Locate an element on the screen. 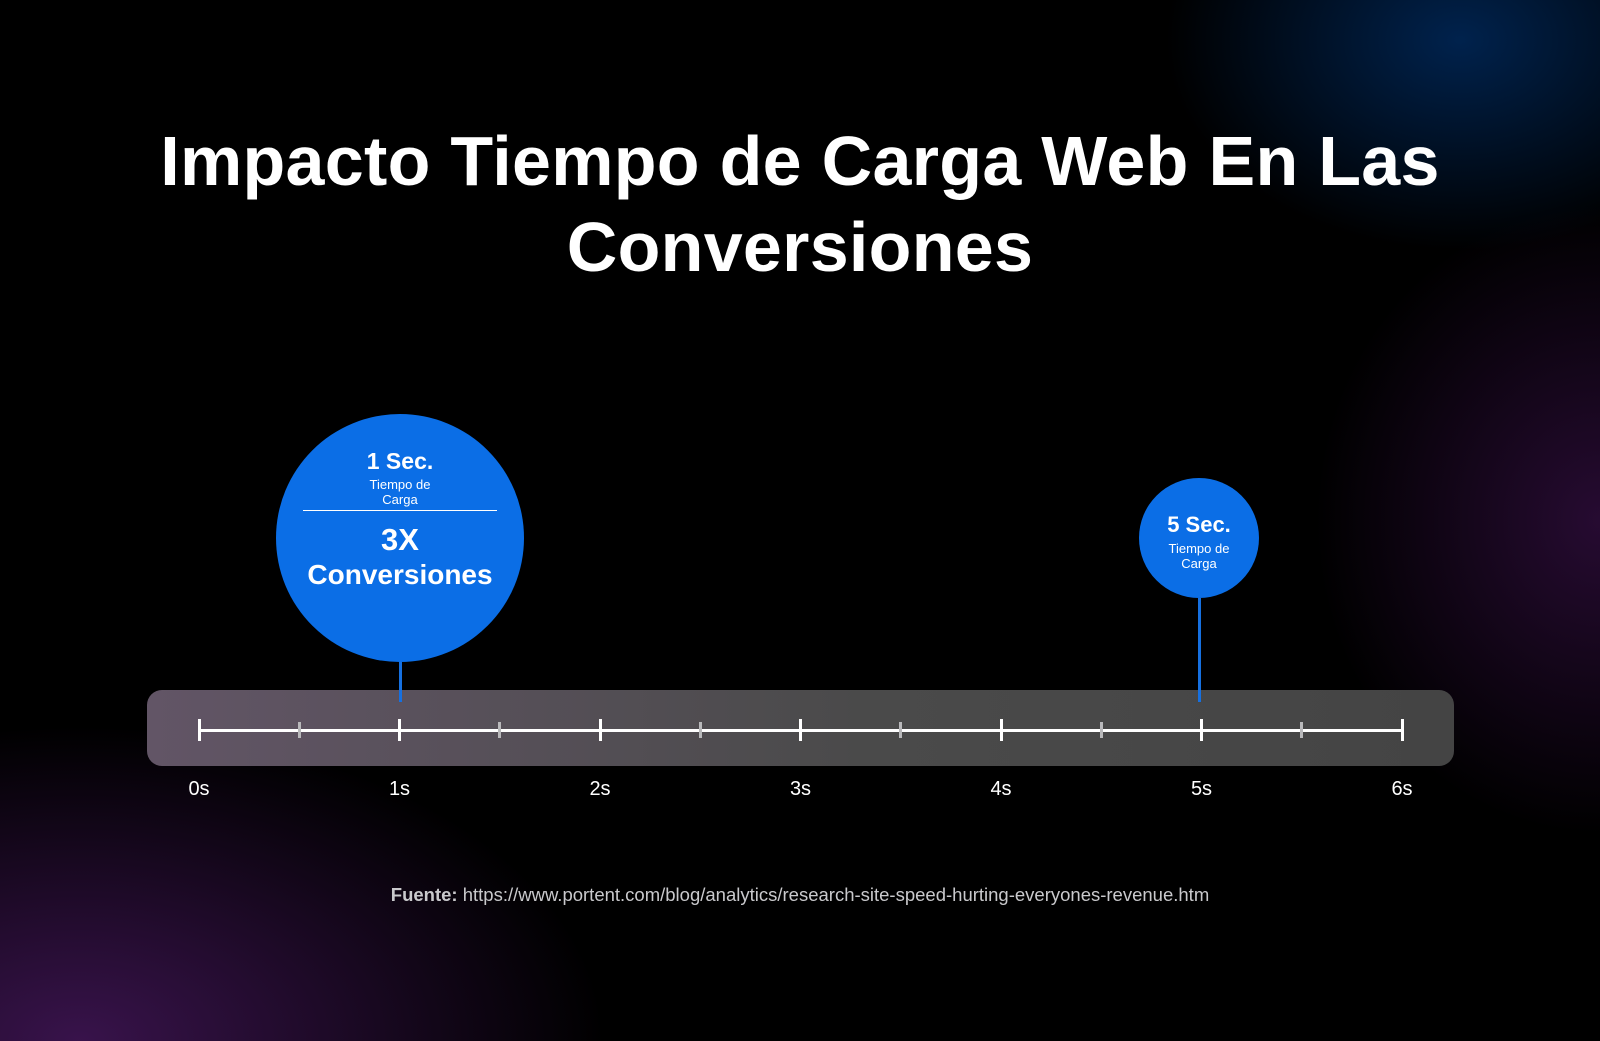 This screenshot has width=1600, height=1041. marker-5s-stem is located at coordinates (1199, 650).